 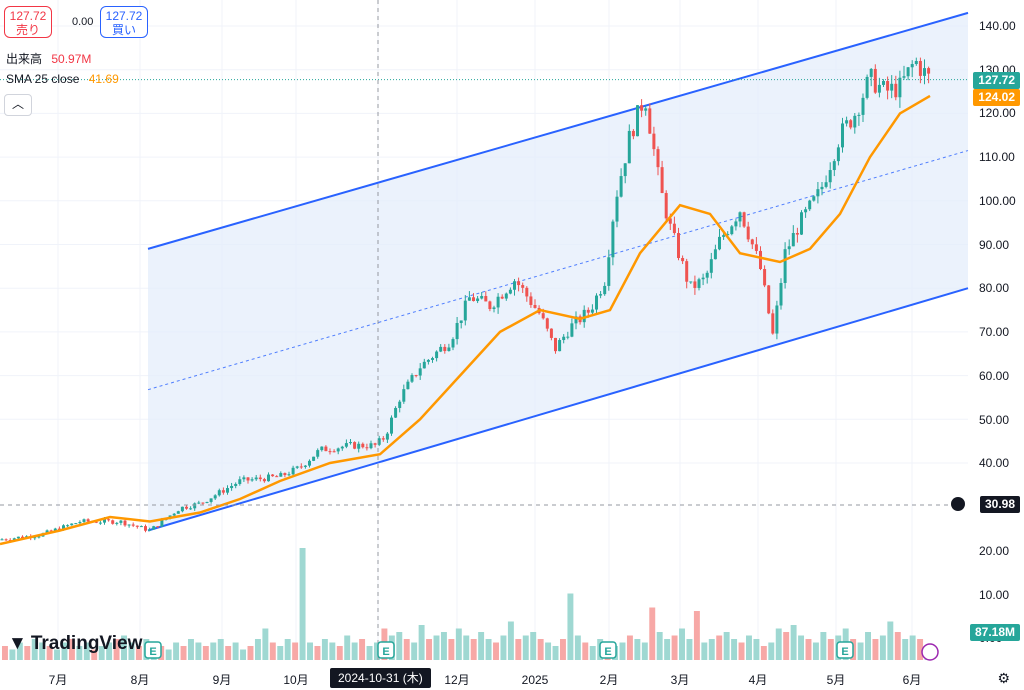 I want to click on dividend-flash-icon, so click(x=930, y=652).